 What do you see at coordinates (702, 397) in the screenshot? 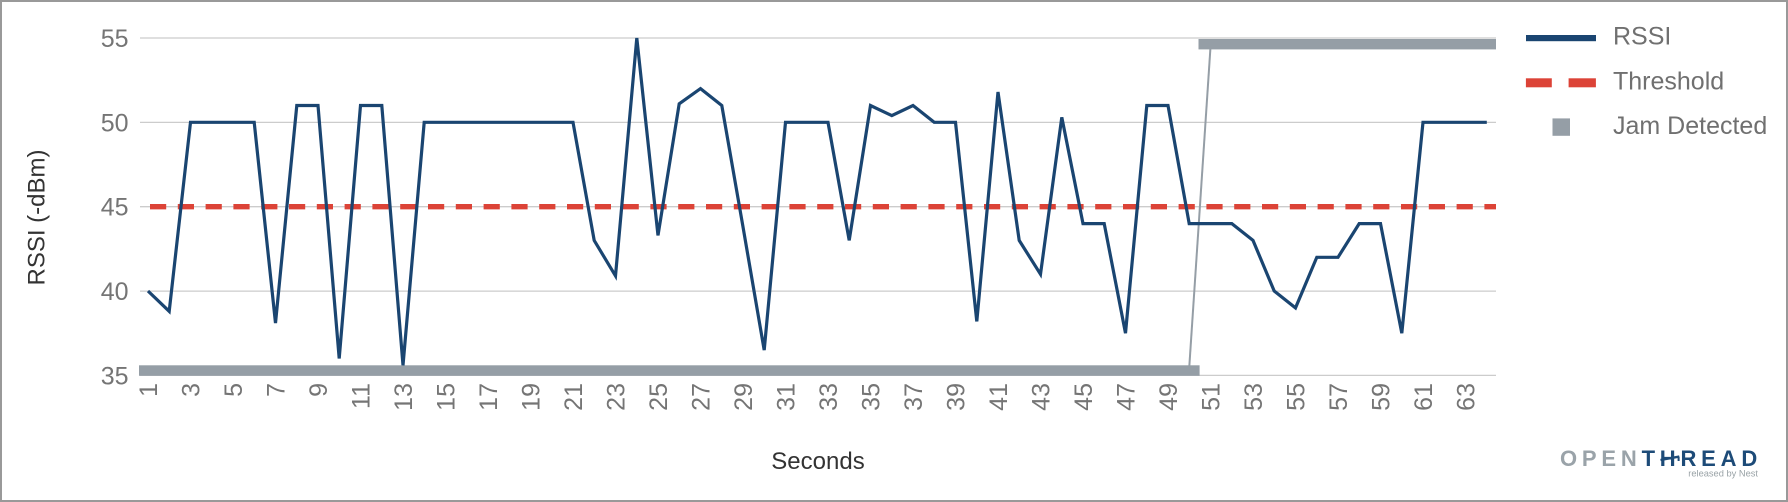
I see `svg-text: 27` at bounding box center [702, 397].